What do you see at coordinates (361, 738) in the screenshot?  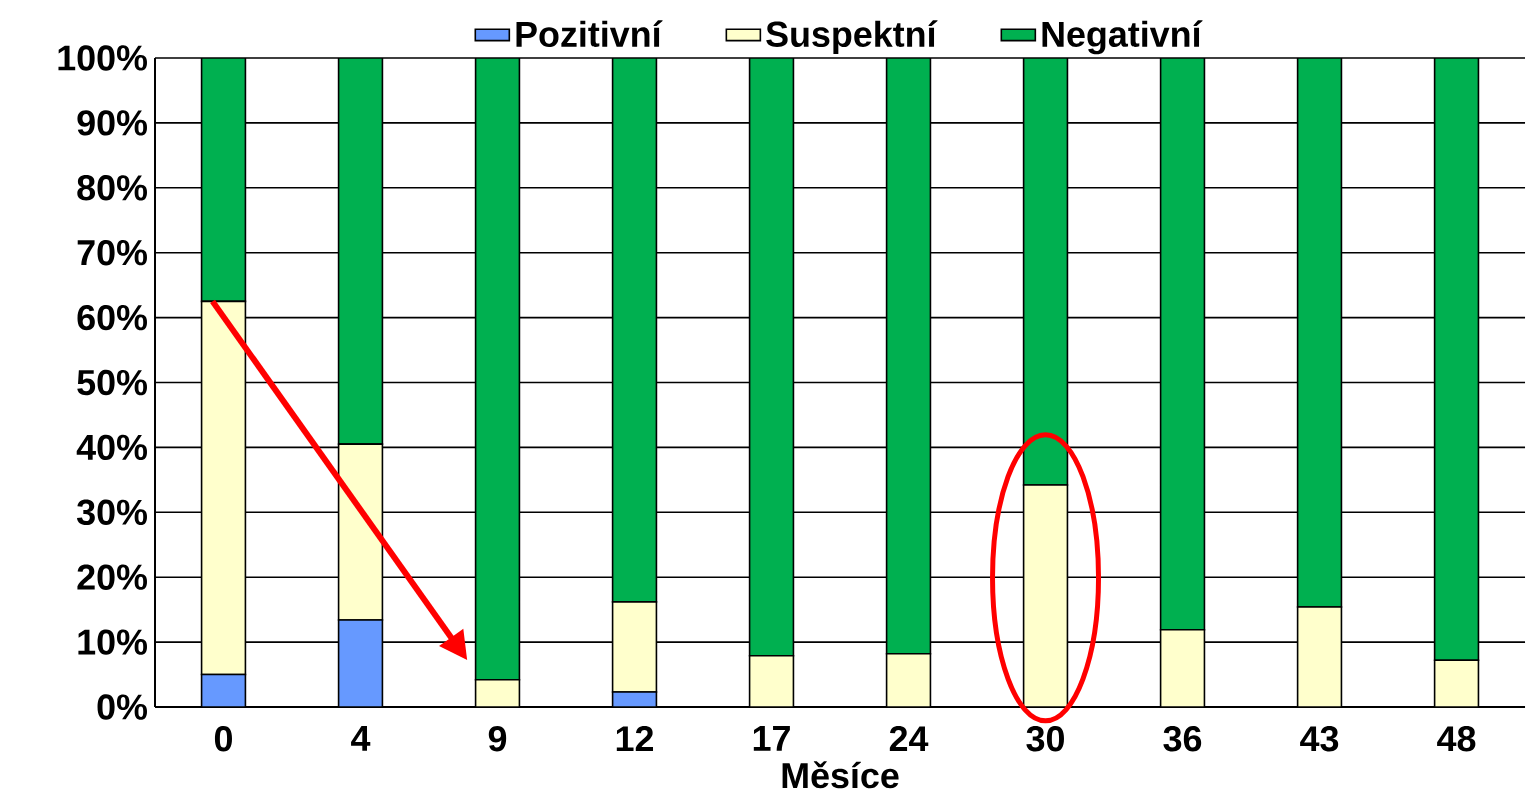 I see `x-tick-label: 4` at bounding box center [361, 738].